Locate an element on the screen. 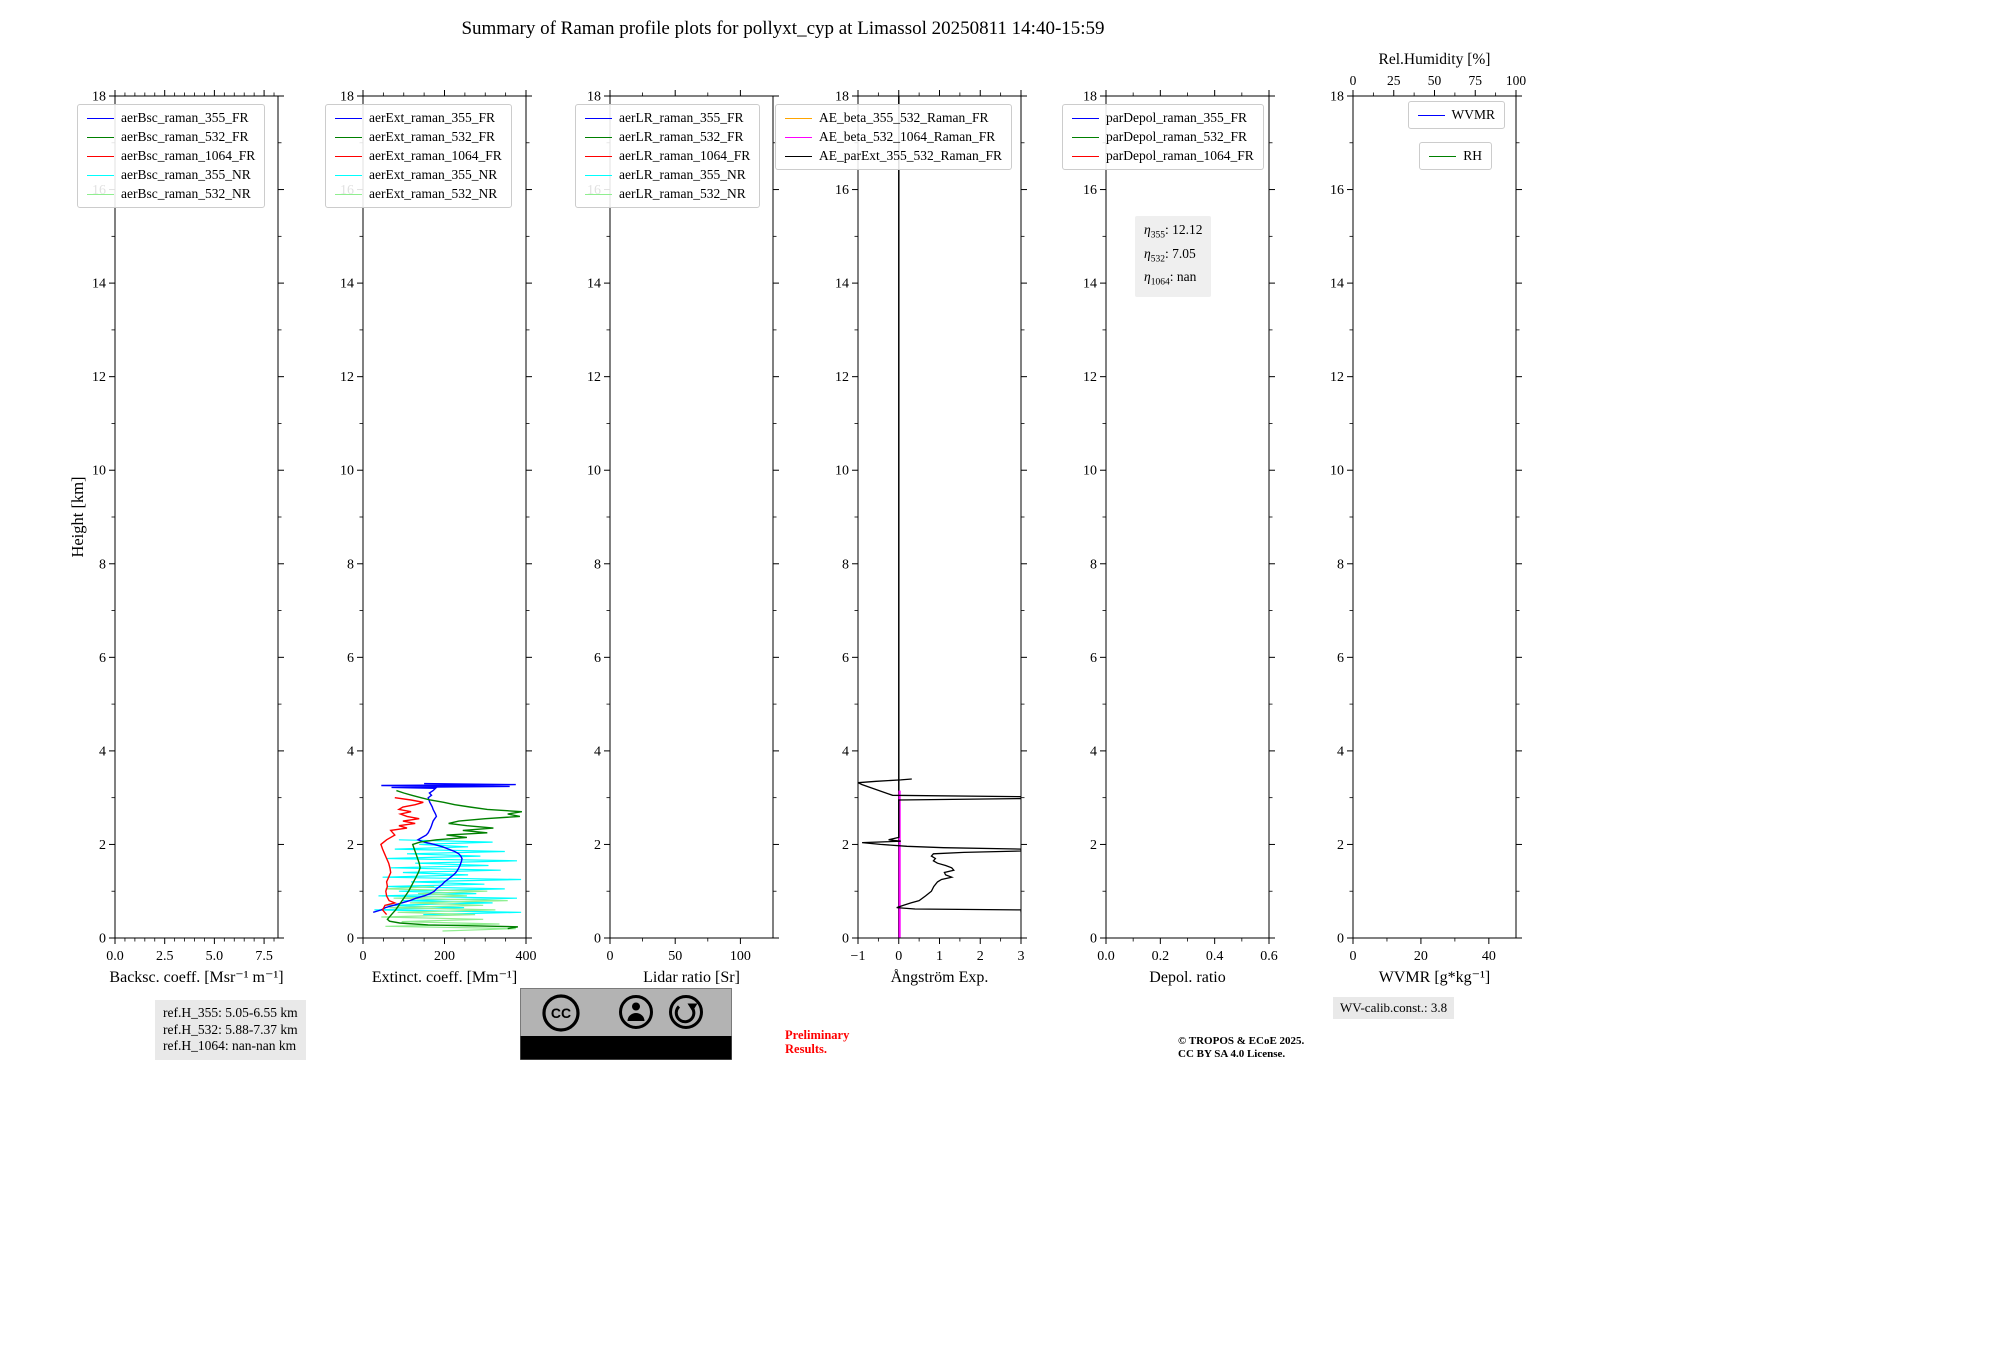  legend-entry: AE_parExt_355_532_Raman_FR is located at coordinates (893, 156).